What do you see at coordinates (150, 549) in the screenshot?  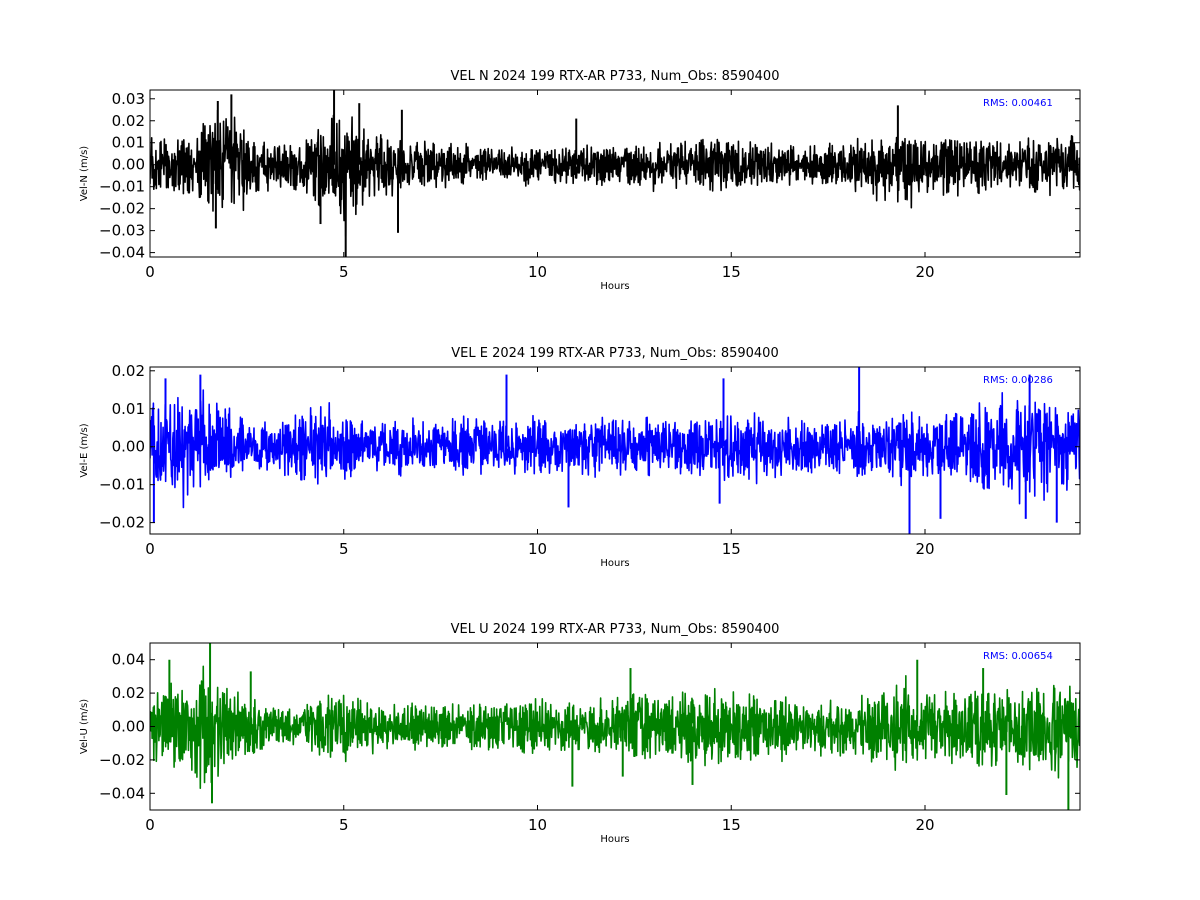 I see `x-tick-label-vel-e-0: 0` at bounding box center [150, 549].